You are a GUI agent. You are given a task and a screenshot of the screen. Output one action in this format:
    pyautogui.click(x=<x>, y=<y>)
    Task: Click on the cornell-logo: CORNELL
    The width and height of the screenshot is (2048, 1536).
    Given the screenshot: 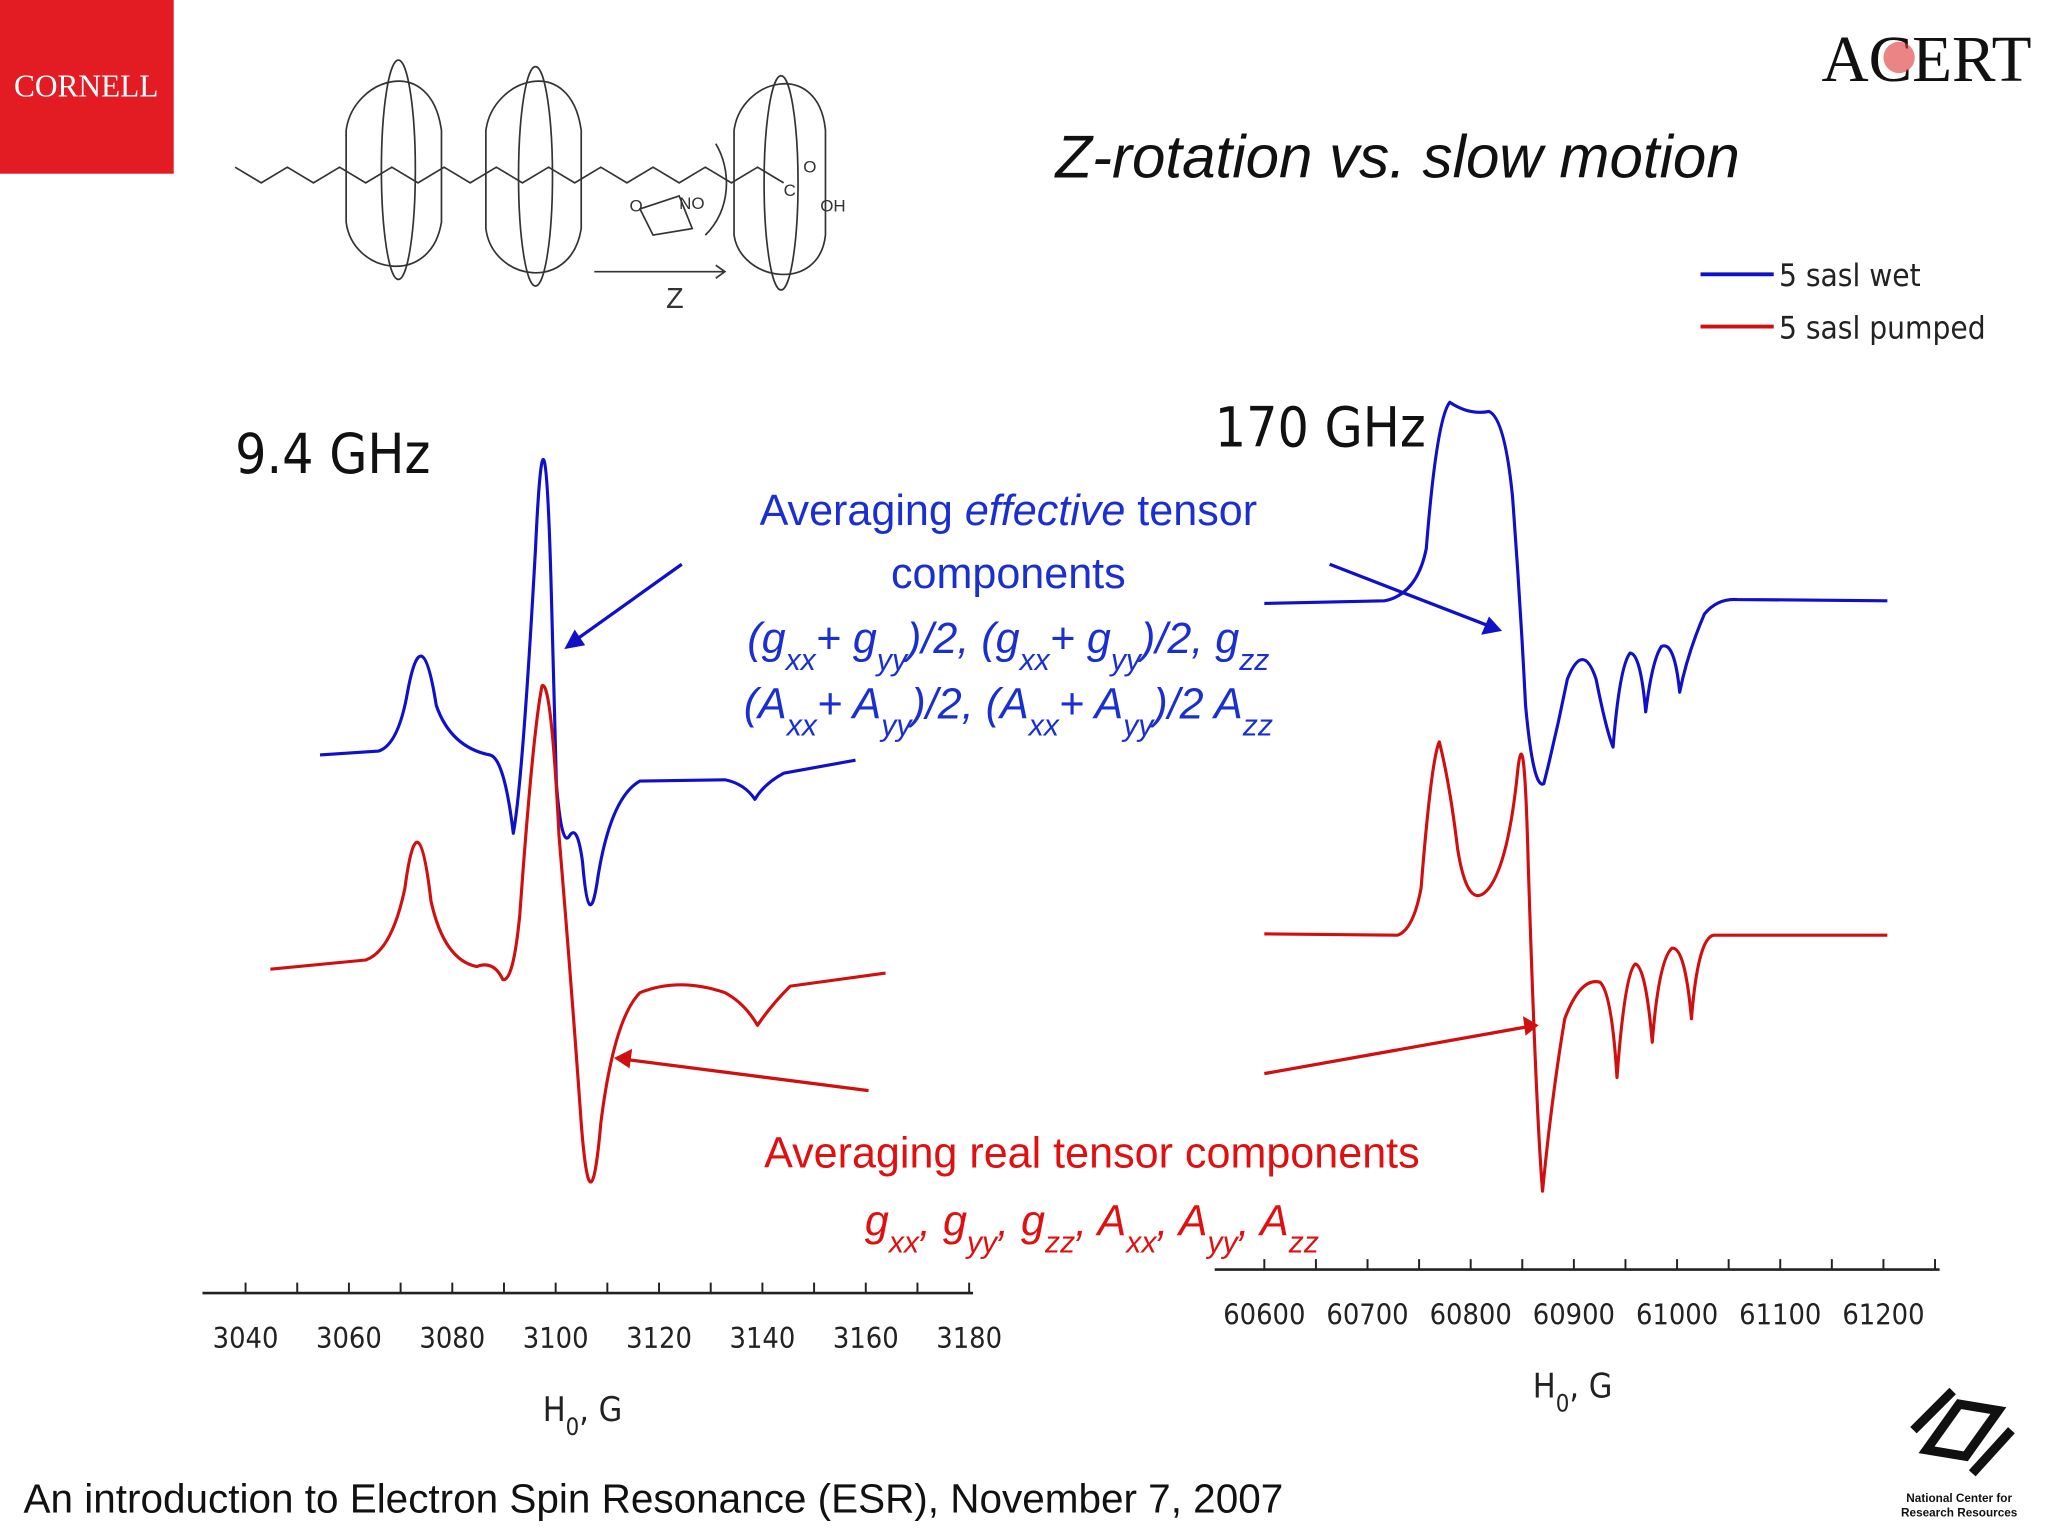 What is the action you would take?
    pyautogui.click(x=86, y=86)
    